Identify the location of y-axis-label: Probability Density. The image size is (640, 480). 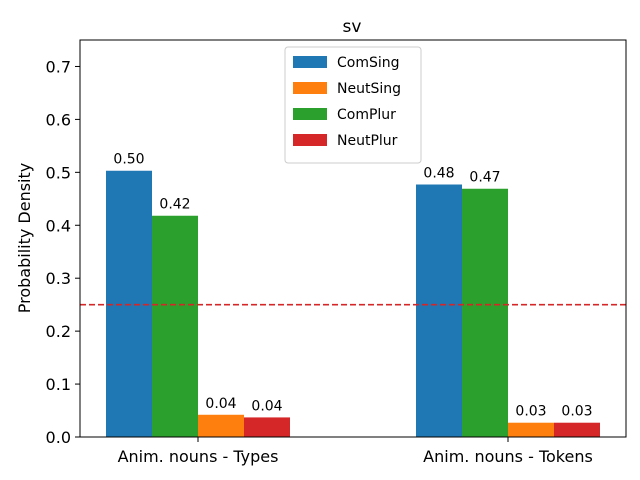
(24, 238).